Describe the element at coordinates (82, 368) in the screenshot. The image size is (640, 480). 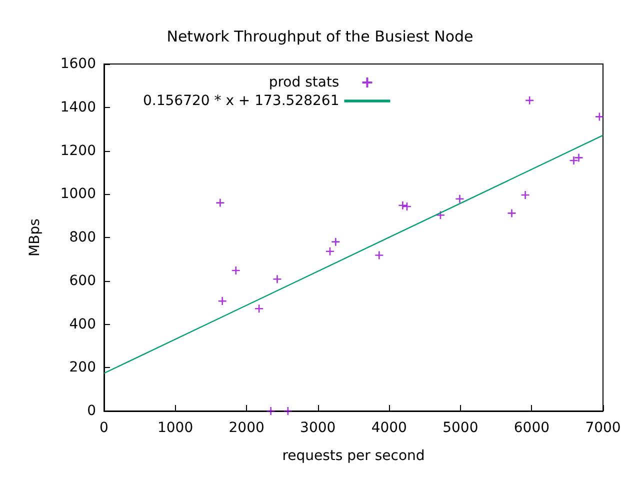
I see `y-tick-label: 200` at that location.